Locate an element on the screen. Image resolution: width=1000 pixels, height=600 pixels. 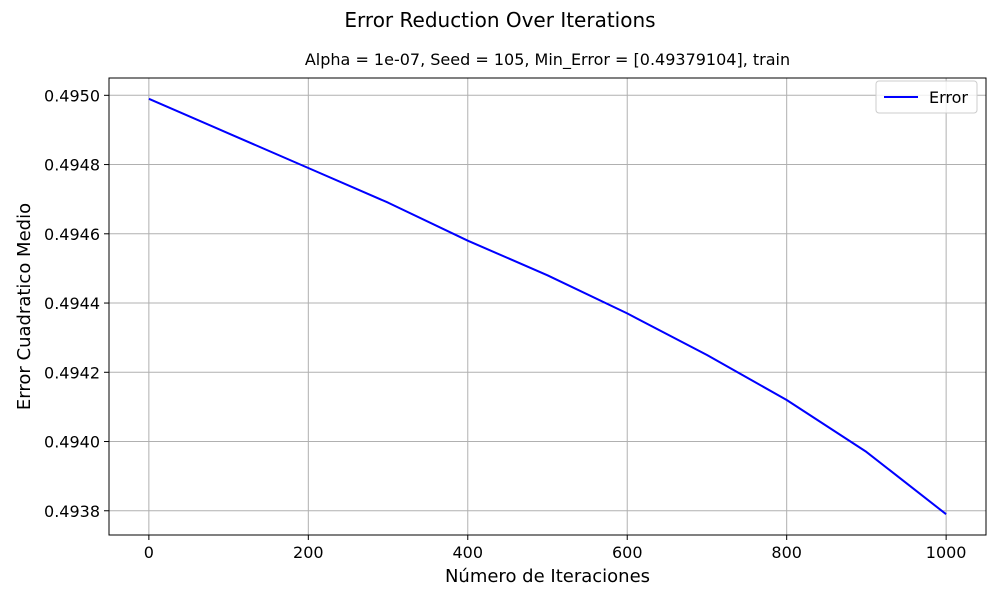
y-tick-label: 0.4946 is located at coordinates (72, 234).